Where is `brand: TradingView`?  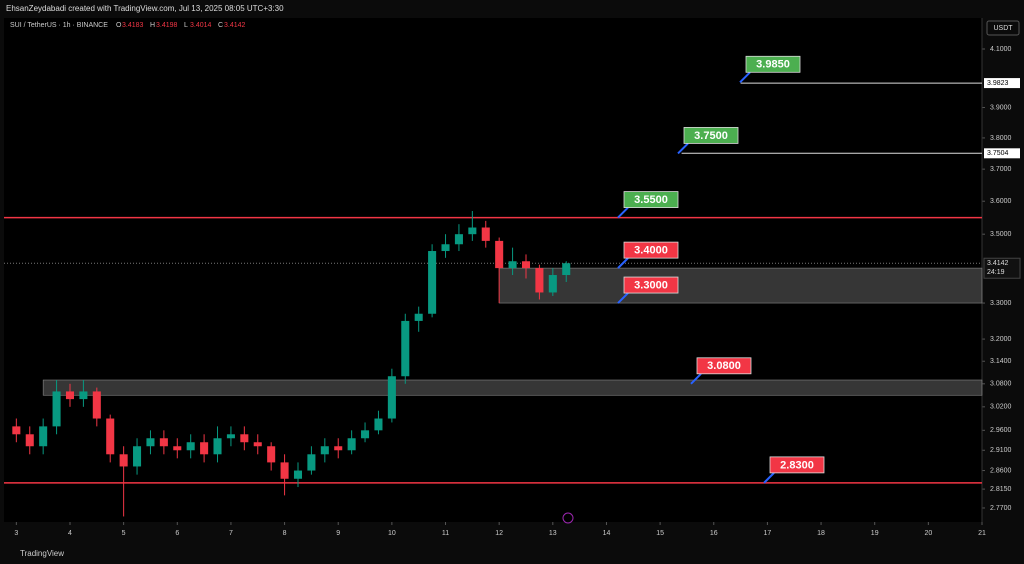 brand: TradingView is located at coordinates (42, 553).